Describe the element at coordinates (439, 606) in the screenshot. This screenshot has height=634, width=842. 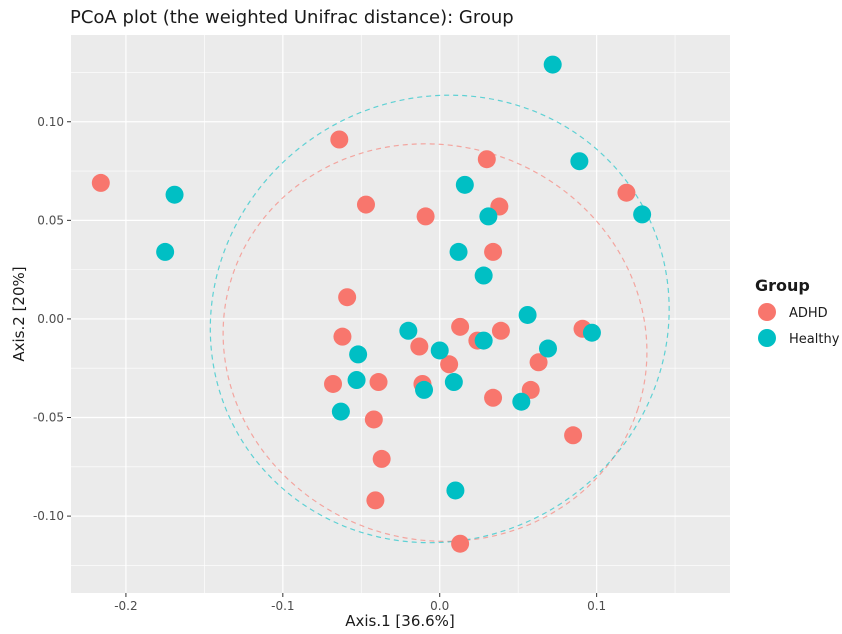
I see `x-tick-label: 0.0` at that location.